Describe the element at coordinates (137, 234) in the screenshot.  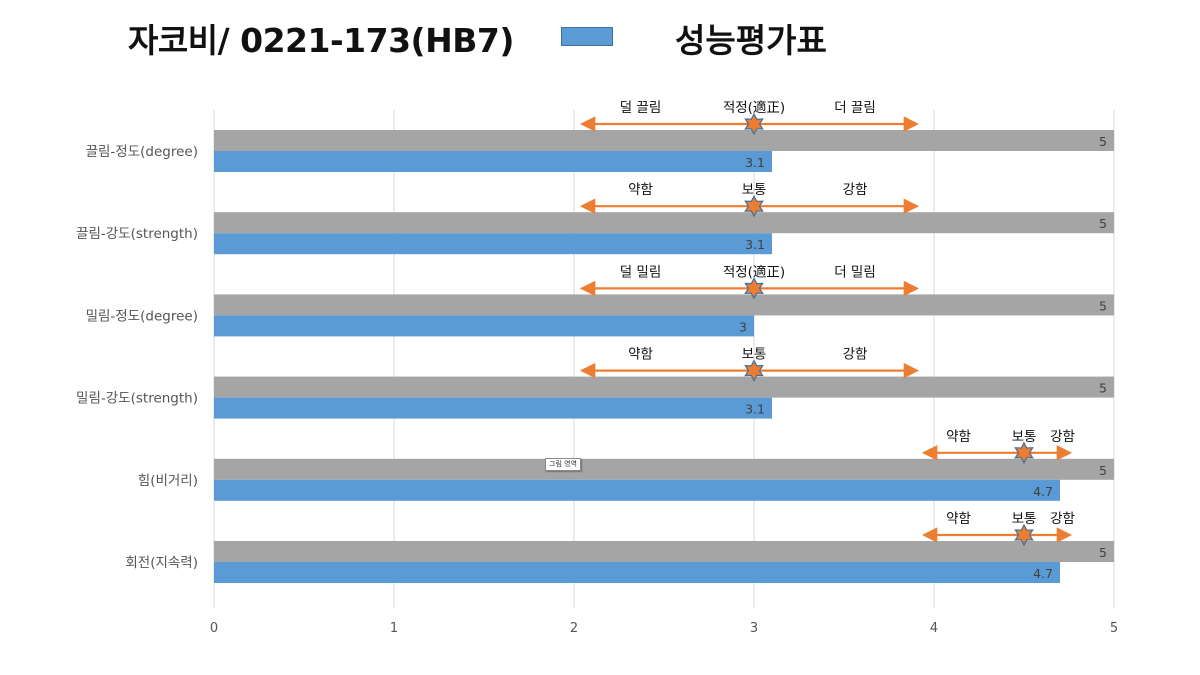
I see `category-label: 끌림-강도(strength)` at that location.